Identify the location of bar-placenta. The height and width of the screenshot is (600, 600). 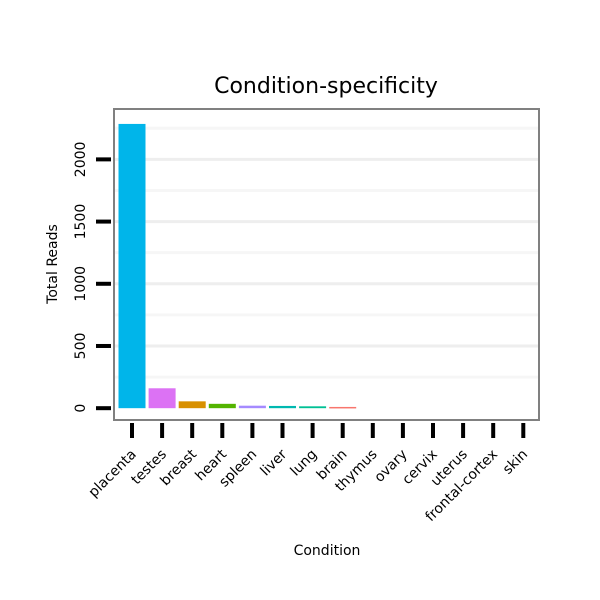
(132, 266).